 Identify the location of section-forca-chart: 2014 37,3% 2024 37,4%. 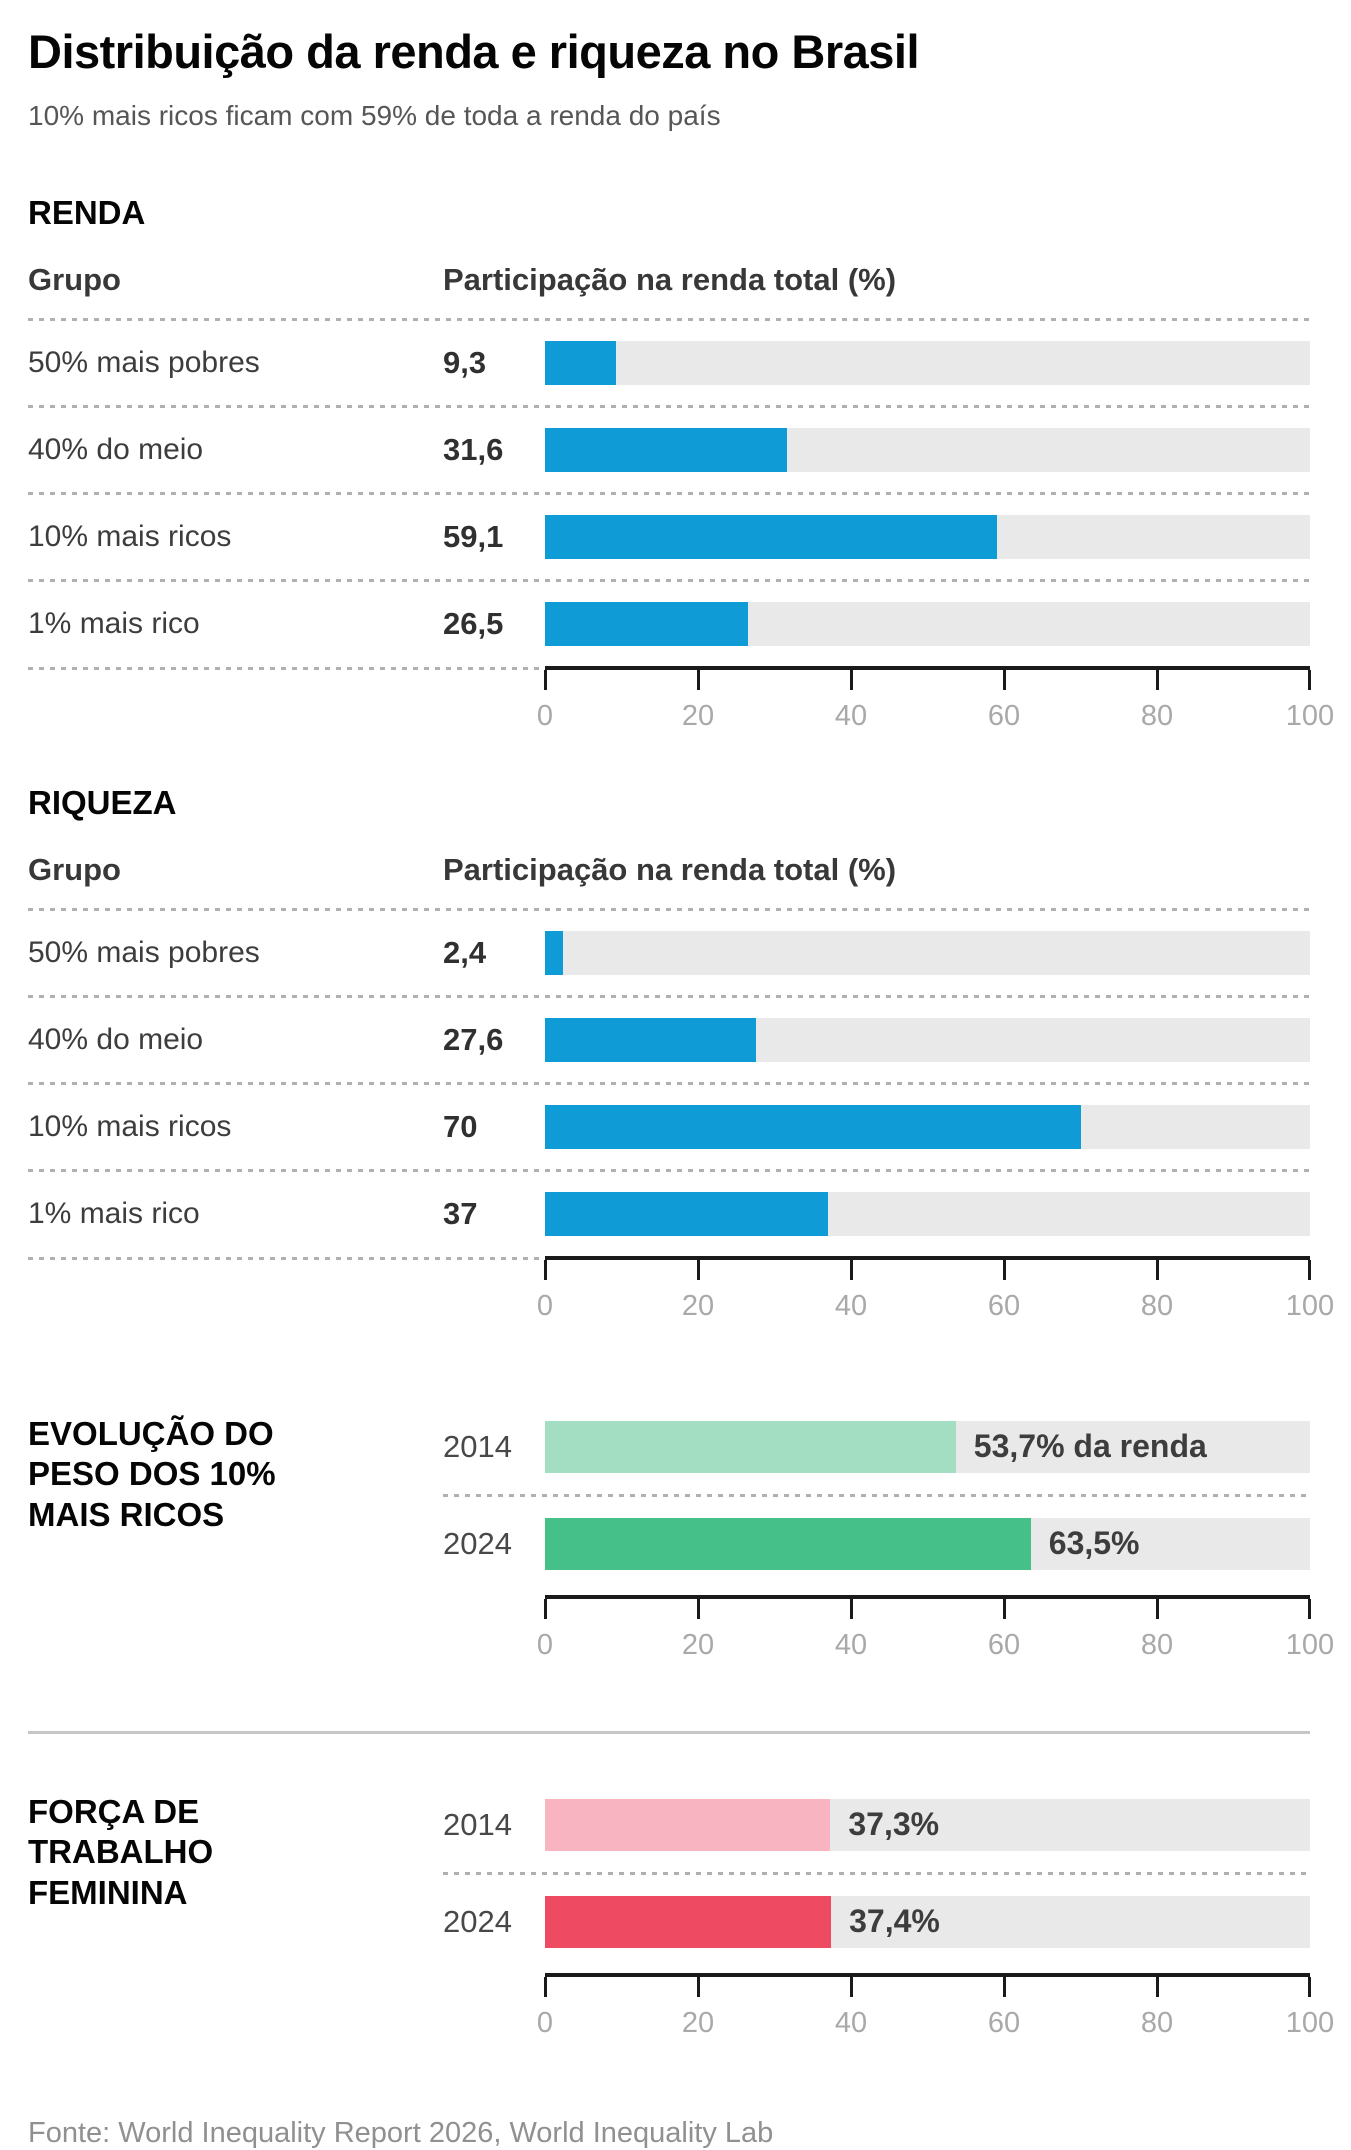
(888, 1921).